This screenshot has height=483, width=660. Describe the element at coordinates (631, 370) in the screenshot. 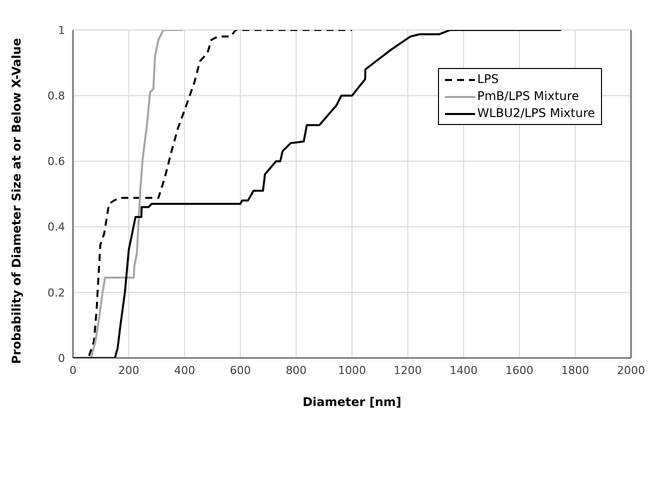

I see `x-tick-label: 2000` at that location.